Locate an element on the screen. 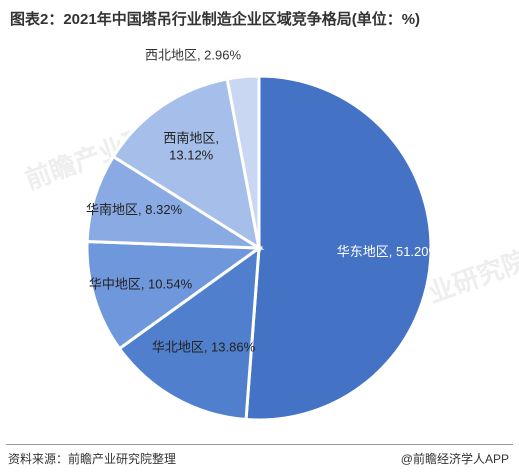 This screenshot has height=475, width=519. slice-label: 华中地区, 10.54% is located at coordinates (141, 283).